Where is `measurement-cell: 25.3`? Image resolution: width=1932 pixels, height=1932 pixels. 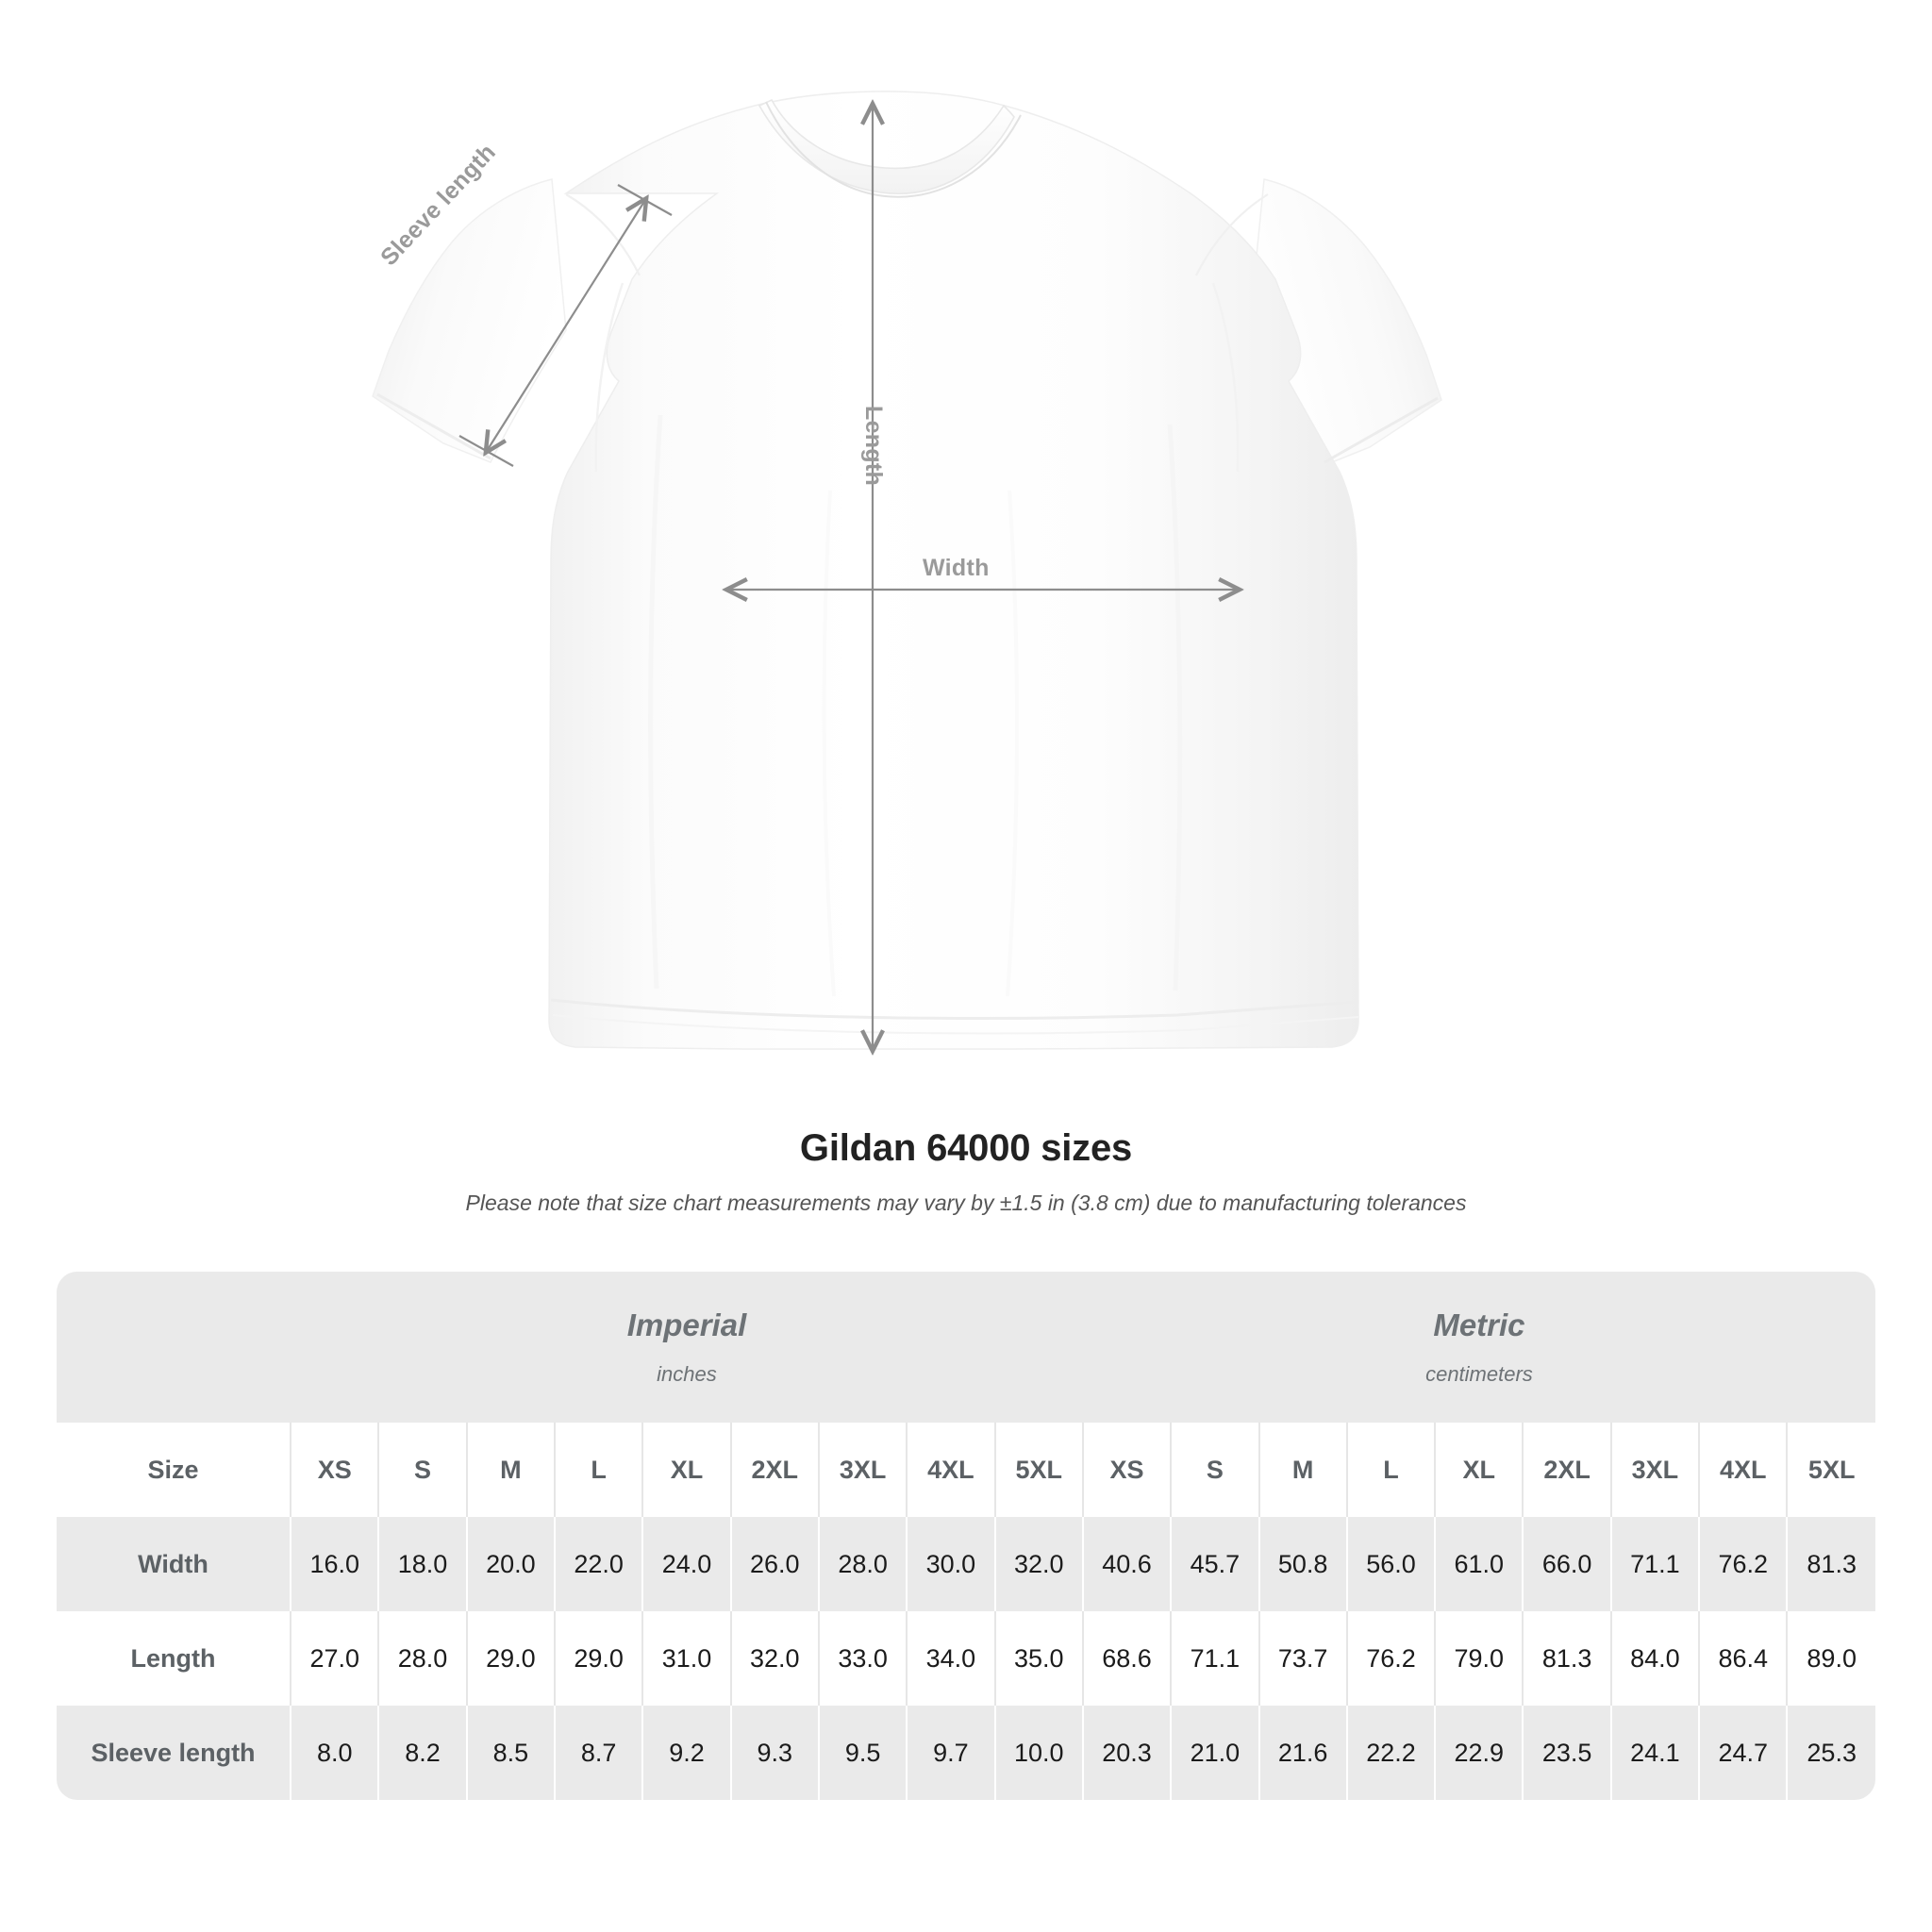 measurement-cell: 25.3 is located at coordinates (1831, 1753).